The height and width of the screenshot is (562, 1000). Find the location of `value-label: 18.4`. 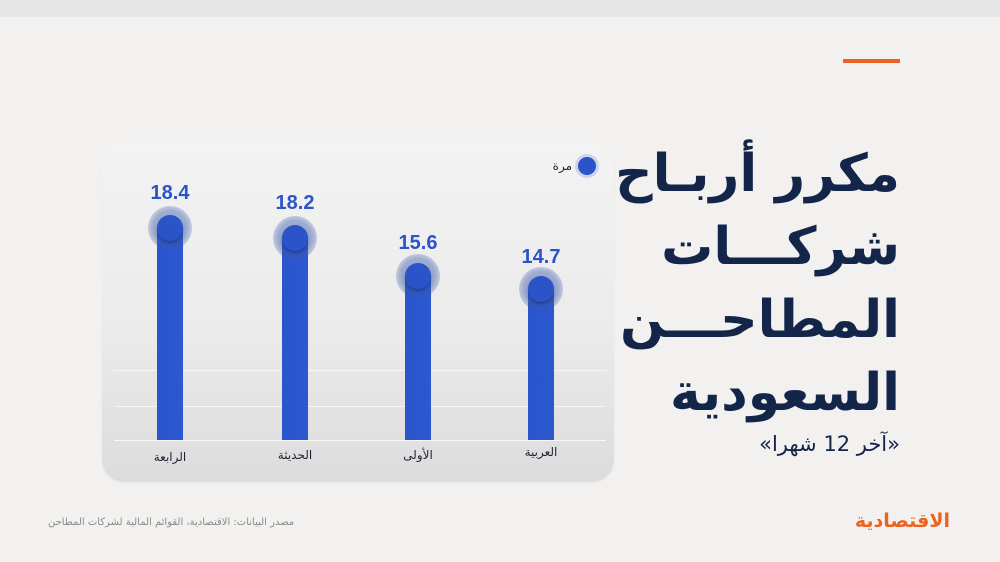

value-label: 18.4 is located at coordinates (170, 193).